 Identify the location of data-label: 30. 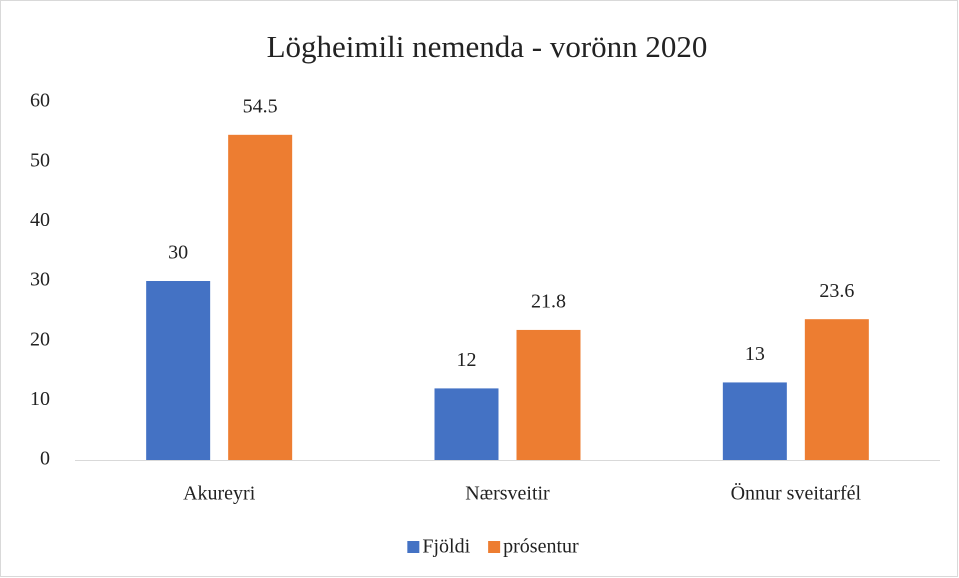
(178, 253).